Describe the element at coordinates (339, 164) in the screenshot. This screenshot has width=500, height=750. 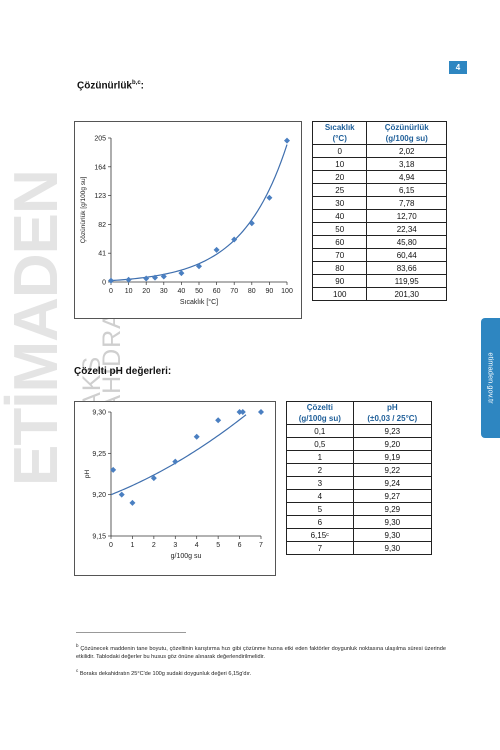
I see `table-cell: 10` at that location.